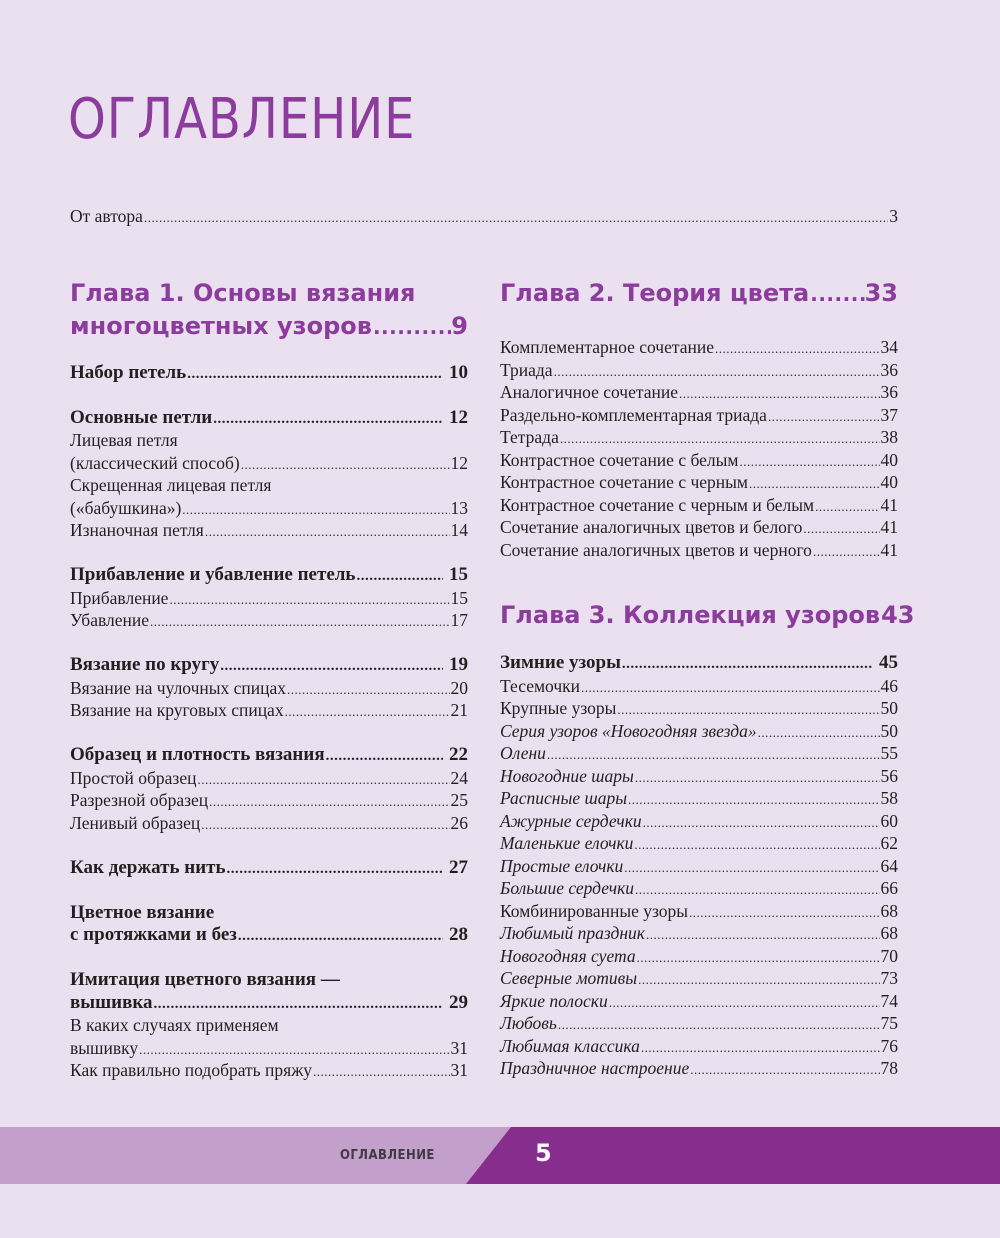 Image resolution: width=1000 pixels, height=1238 pixels. Describe the element at coordinates (568, 955) in the screenshot. I see `entry-title: Новогодняя суета` at that location.